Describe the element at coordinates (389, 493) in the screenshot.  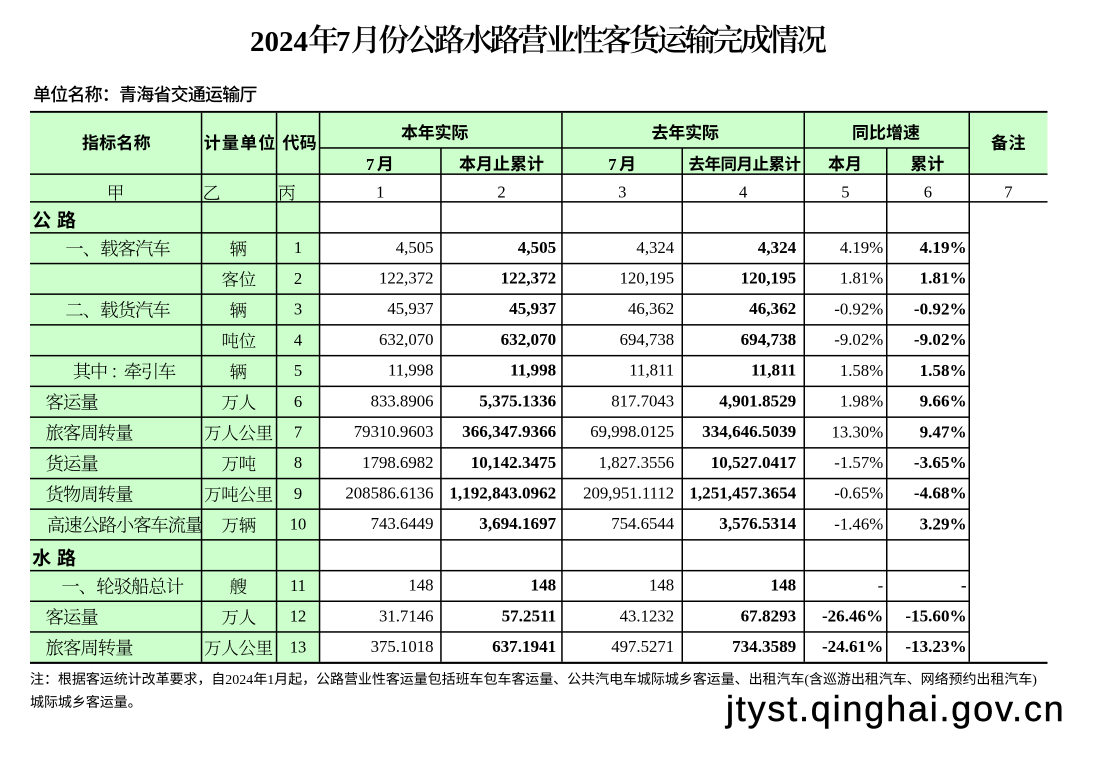
I see `svg-text: 208586.6136` at that location.